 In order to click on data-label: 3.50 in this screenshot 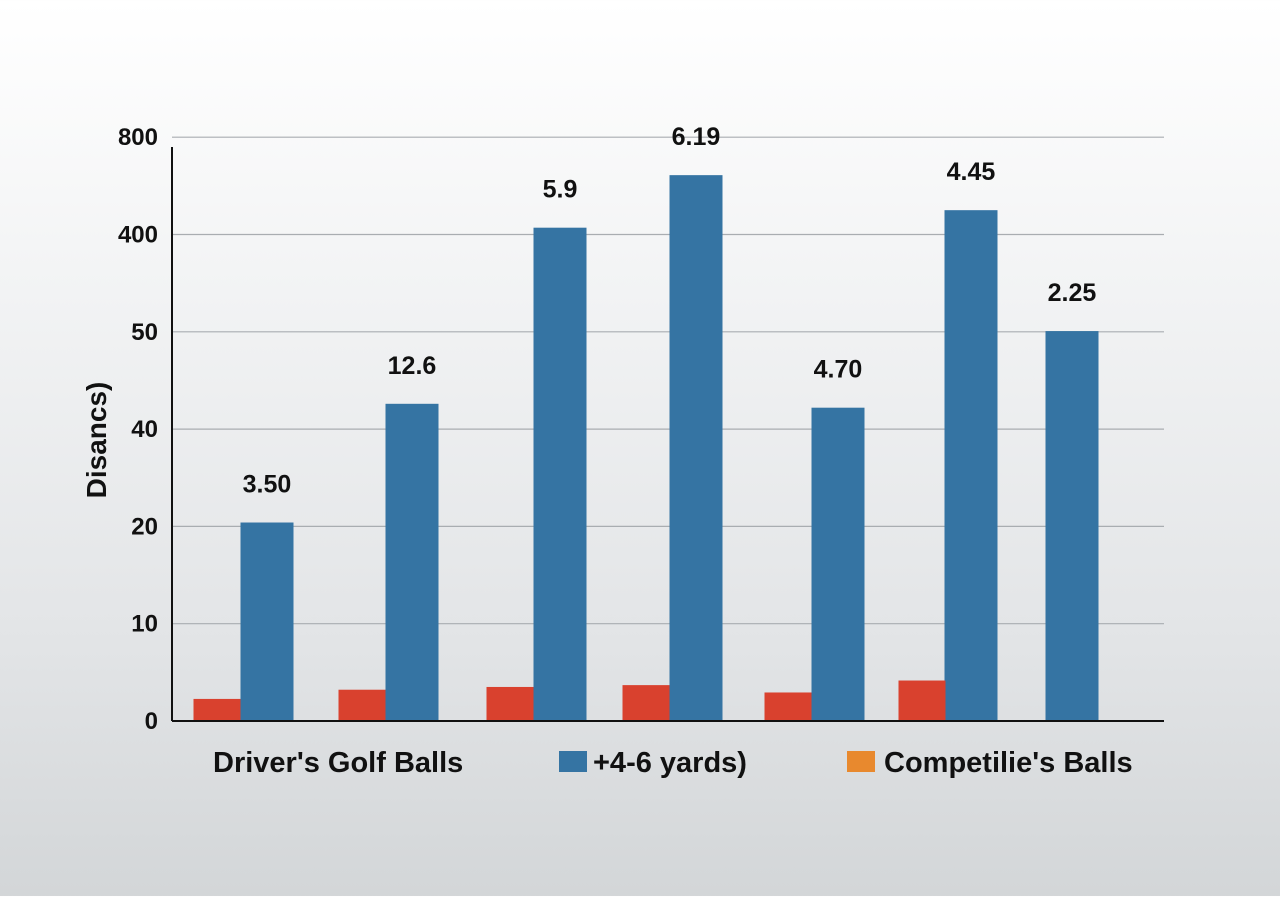, I will do `click(267, 485)`.